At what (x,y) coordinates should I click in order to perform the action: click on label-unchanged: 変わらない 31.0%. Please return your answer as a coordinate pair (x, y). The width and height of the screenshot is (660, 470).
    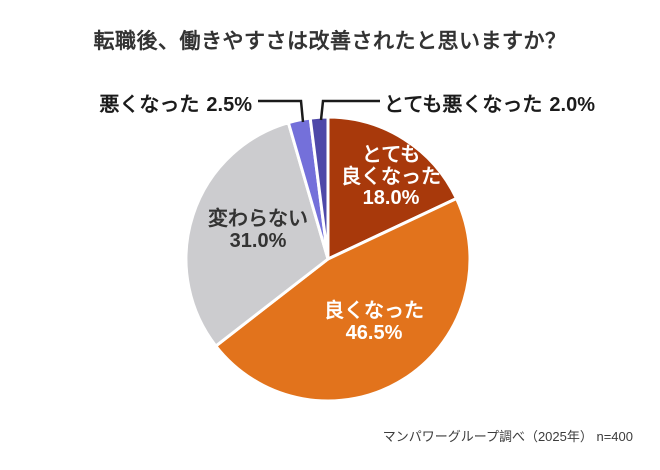
    Looking at the image, I should click on (258, 230).